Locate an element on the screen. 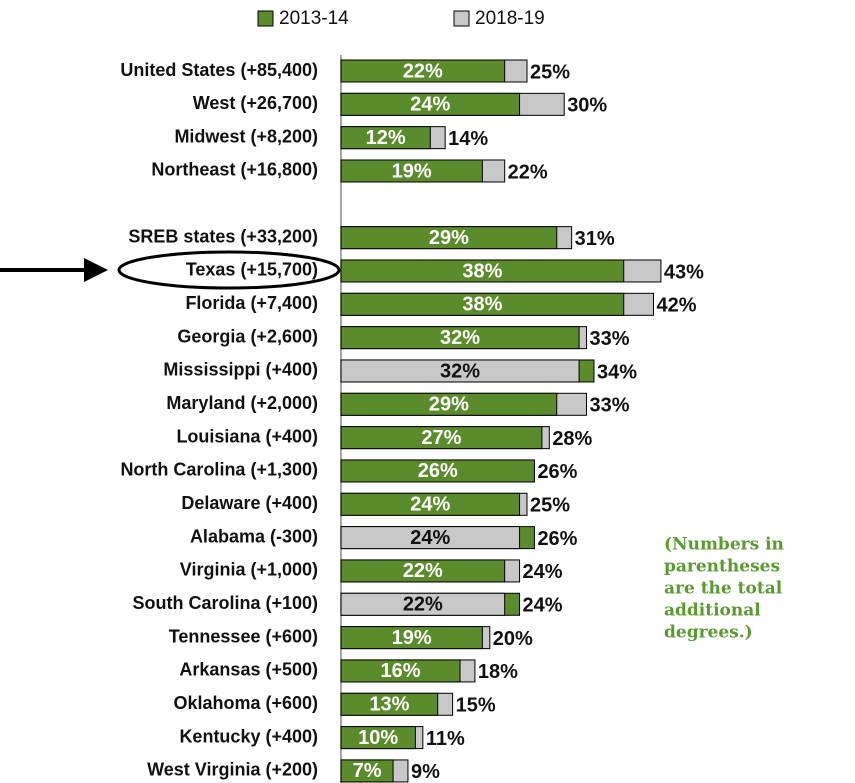  arrow-head is located at coordinates (96, 270).